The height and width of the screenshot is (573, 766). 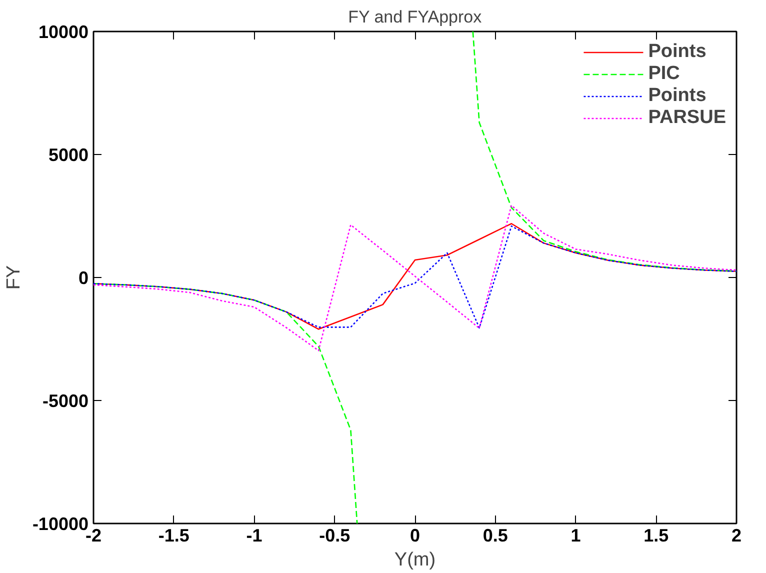 I want to click on x-tick-label: 2, so click(x=736, y=536).